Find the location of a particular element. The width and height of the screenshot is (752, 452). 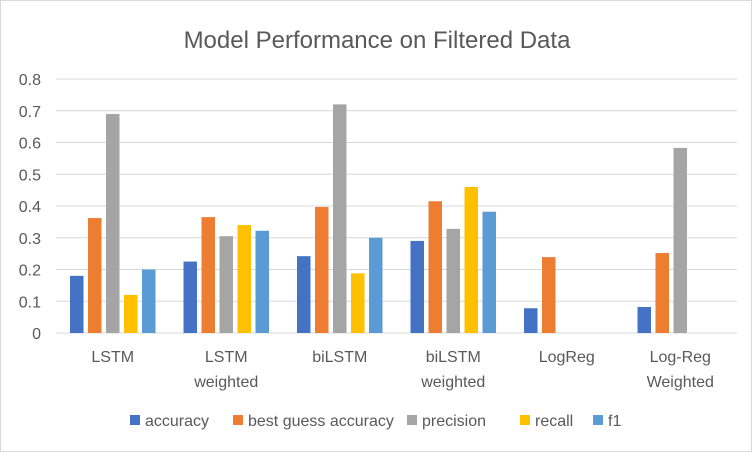

y-tick-label: 0.3 is located at coordinates (30, 239).